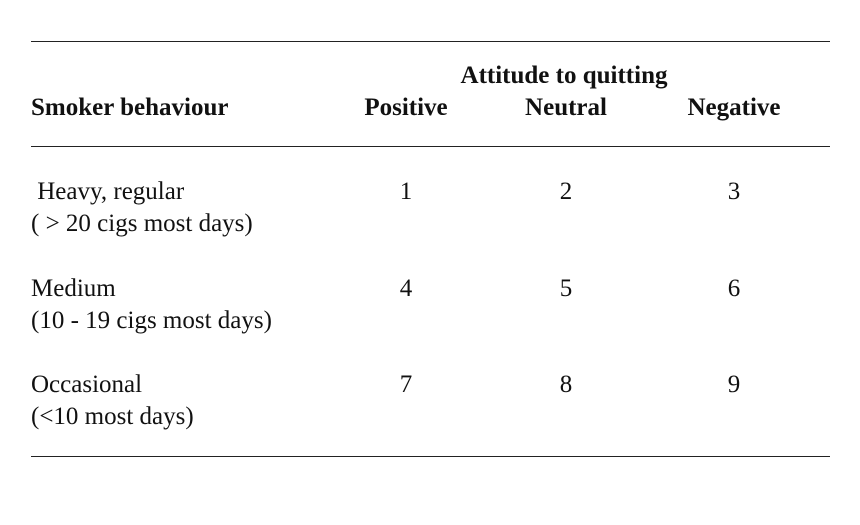 This screenshot has width=860, height=525. I want to click on table-cell: 7, so click(406, 384).